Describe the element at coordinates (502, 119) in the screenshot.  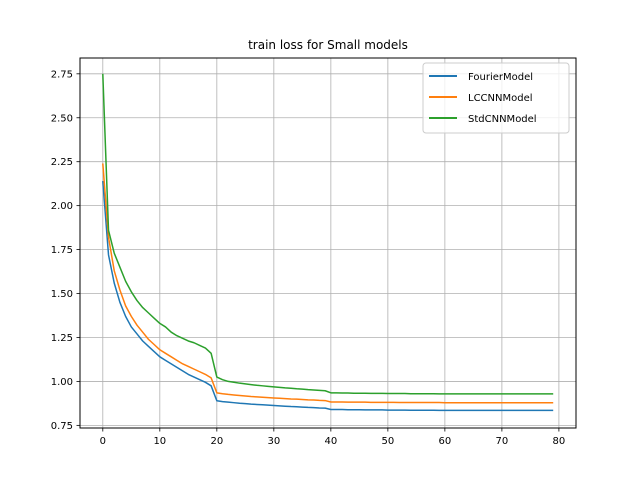
I see `legend-label-stdcnn: StdCNNModel` at that location.